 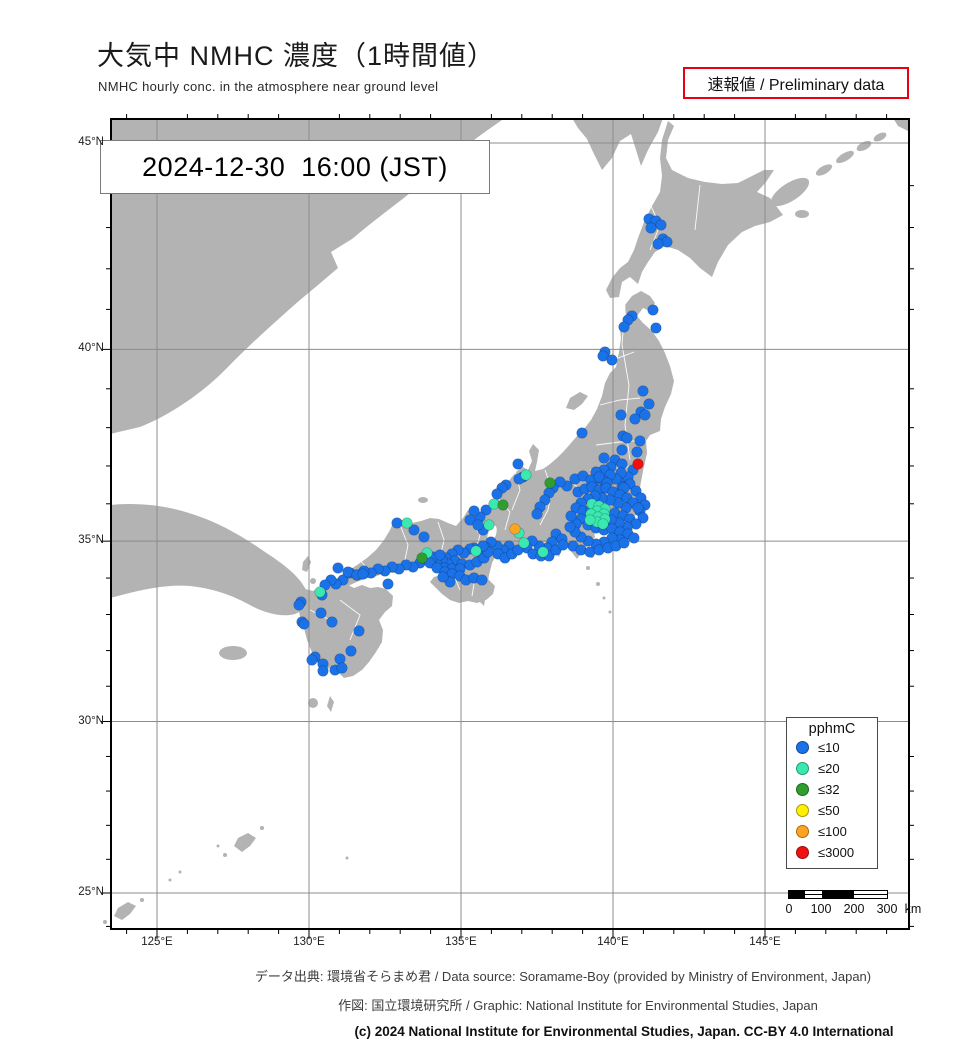 I want to click on legend-item-label: ≤50, so click(x=829, y=810).